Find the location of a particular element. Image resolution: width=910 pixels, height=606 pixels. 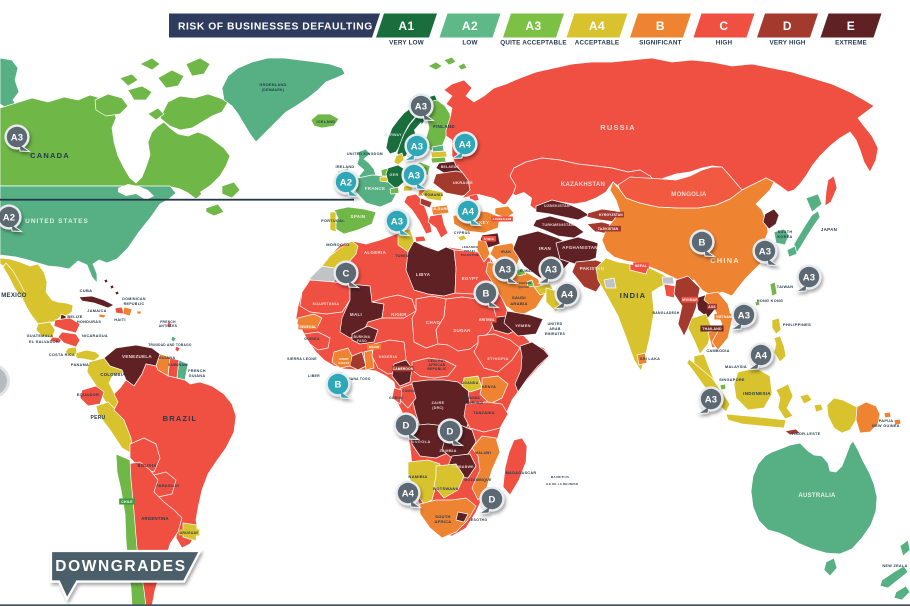

svg-text: HIGH is located at coordinates (724, 43).